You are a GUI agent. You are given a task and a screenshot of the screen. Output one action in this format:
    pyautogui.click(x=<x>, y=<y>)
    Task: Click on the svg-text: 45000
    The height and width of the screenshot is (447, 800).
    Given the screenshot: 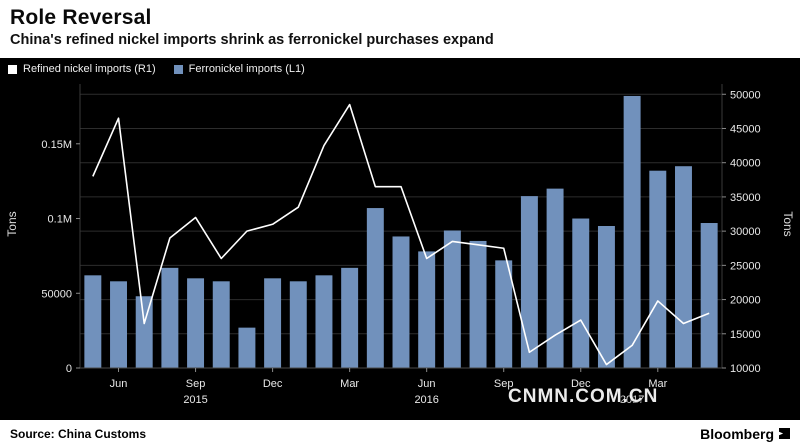 What is the action you would take?
    pyautogui.click(x=745, y=129)
    